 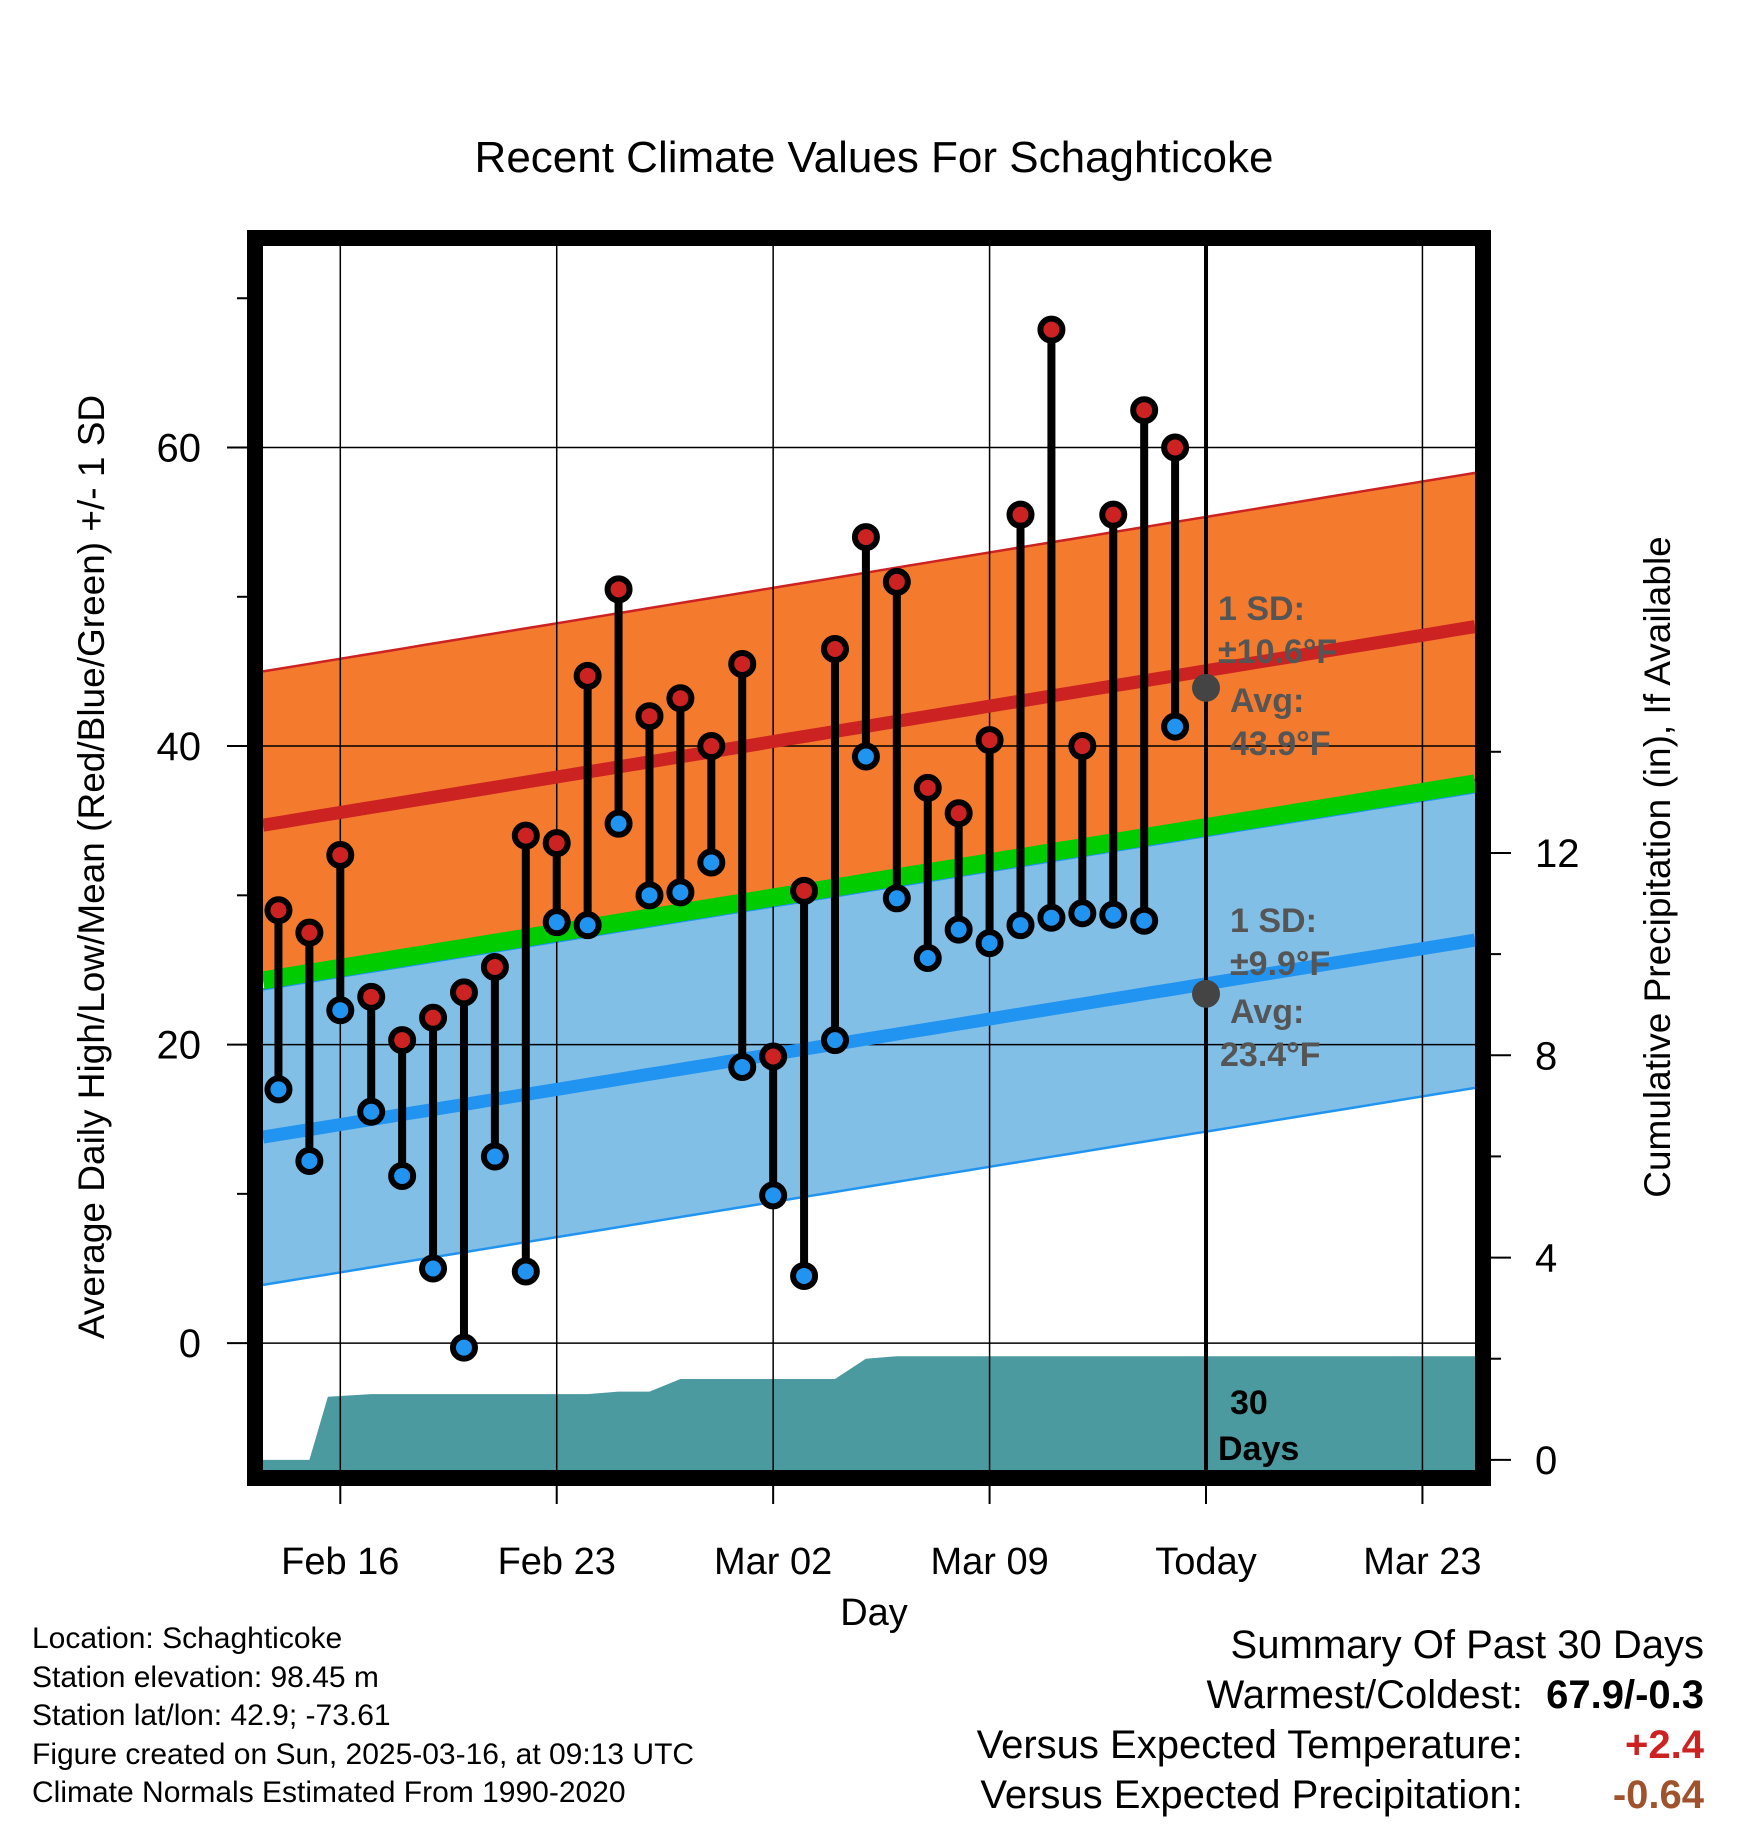 What do you see at coordinates (1251, 1795) in the screenshot?
I see `precip-label: Versus Expected Precipitation:` at bounding box center [1251, 1795].